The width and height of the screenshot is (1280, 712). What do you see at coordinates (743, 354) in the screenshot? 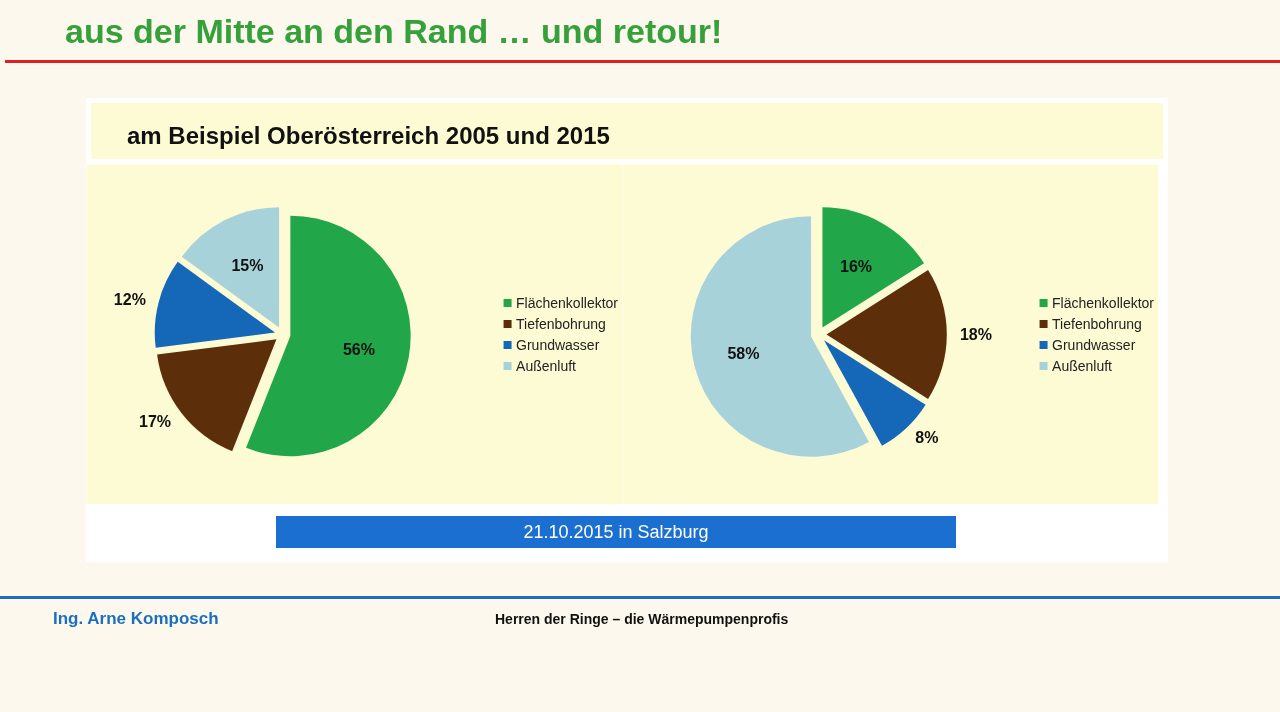
I see `data-label: 58%` at bounding box center [743, 354].